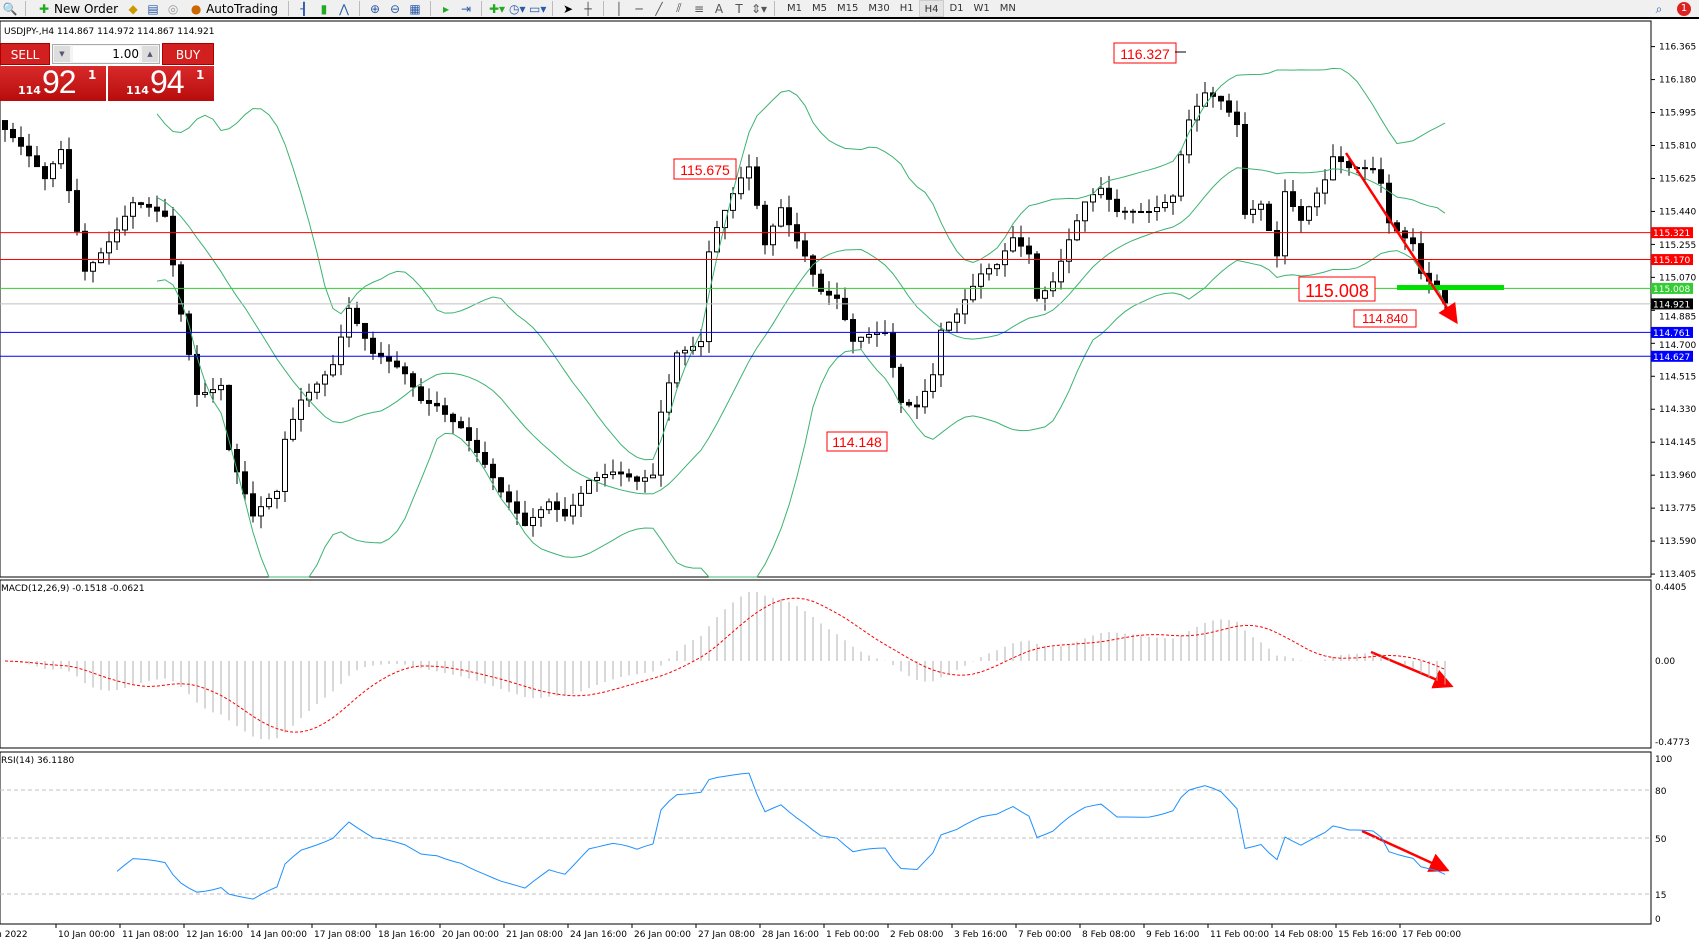 Image resolution: width=1699 pixels, height=942 pixels. What do you see at coordinates (1677, 246) in the screenshot?
I see `price-tick-label: 115.255` at bounding box center [1677, 246].